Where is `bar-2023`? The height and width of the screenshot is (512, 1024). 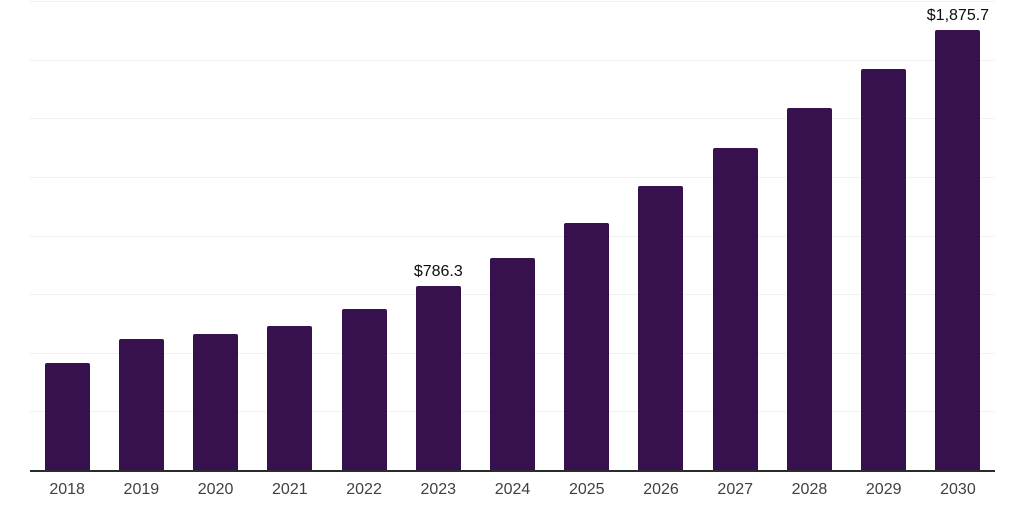 bar-2023 is located at coordinates (438, 377).